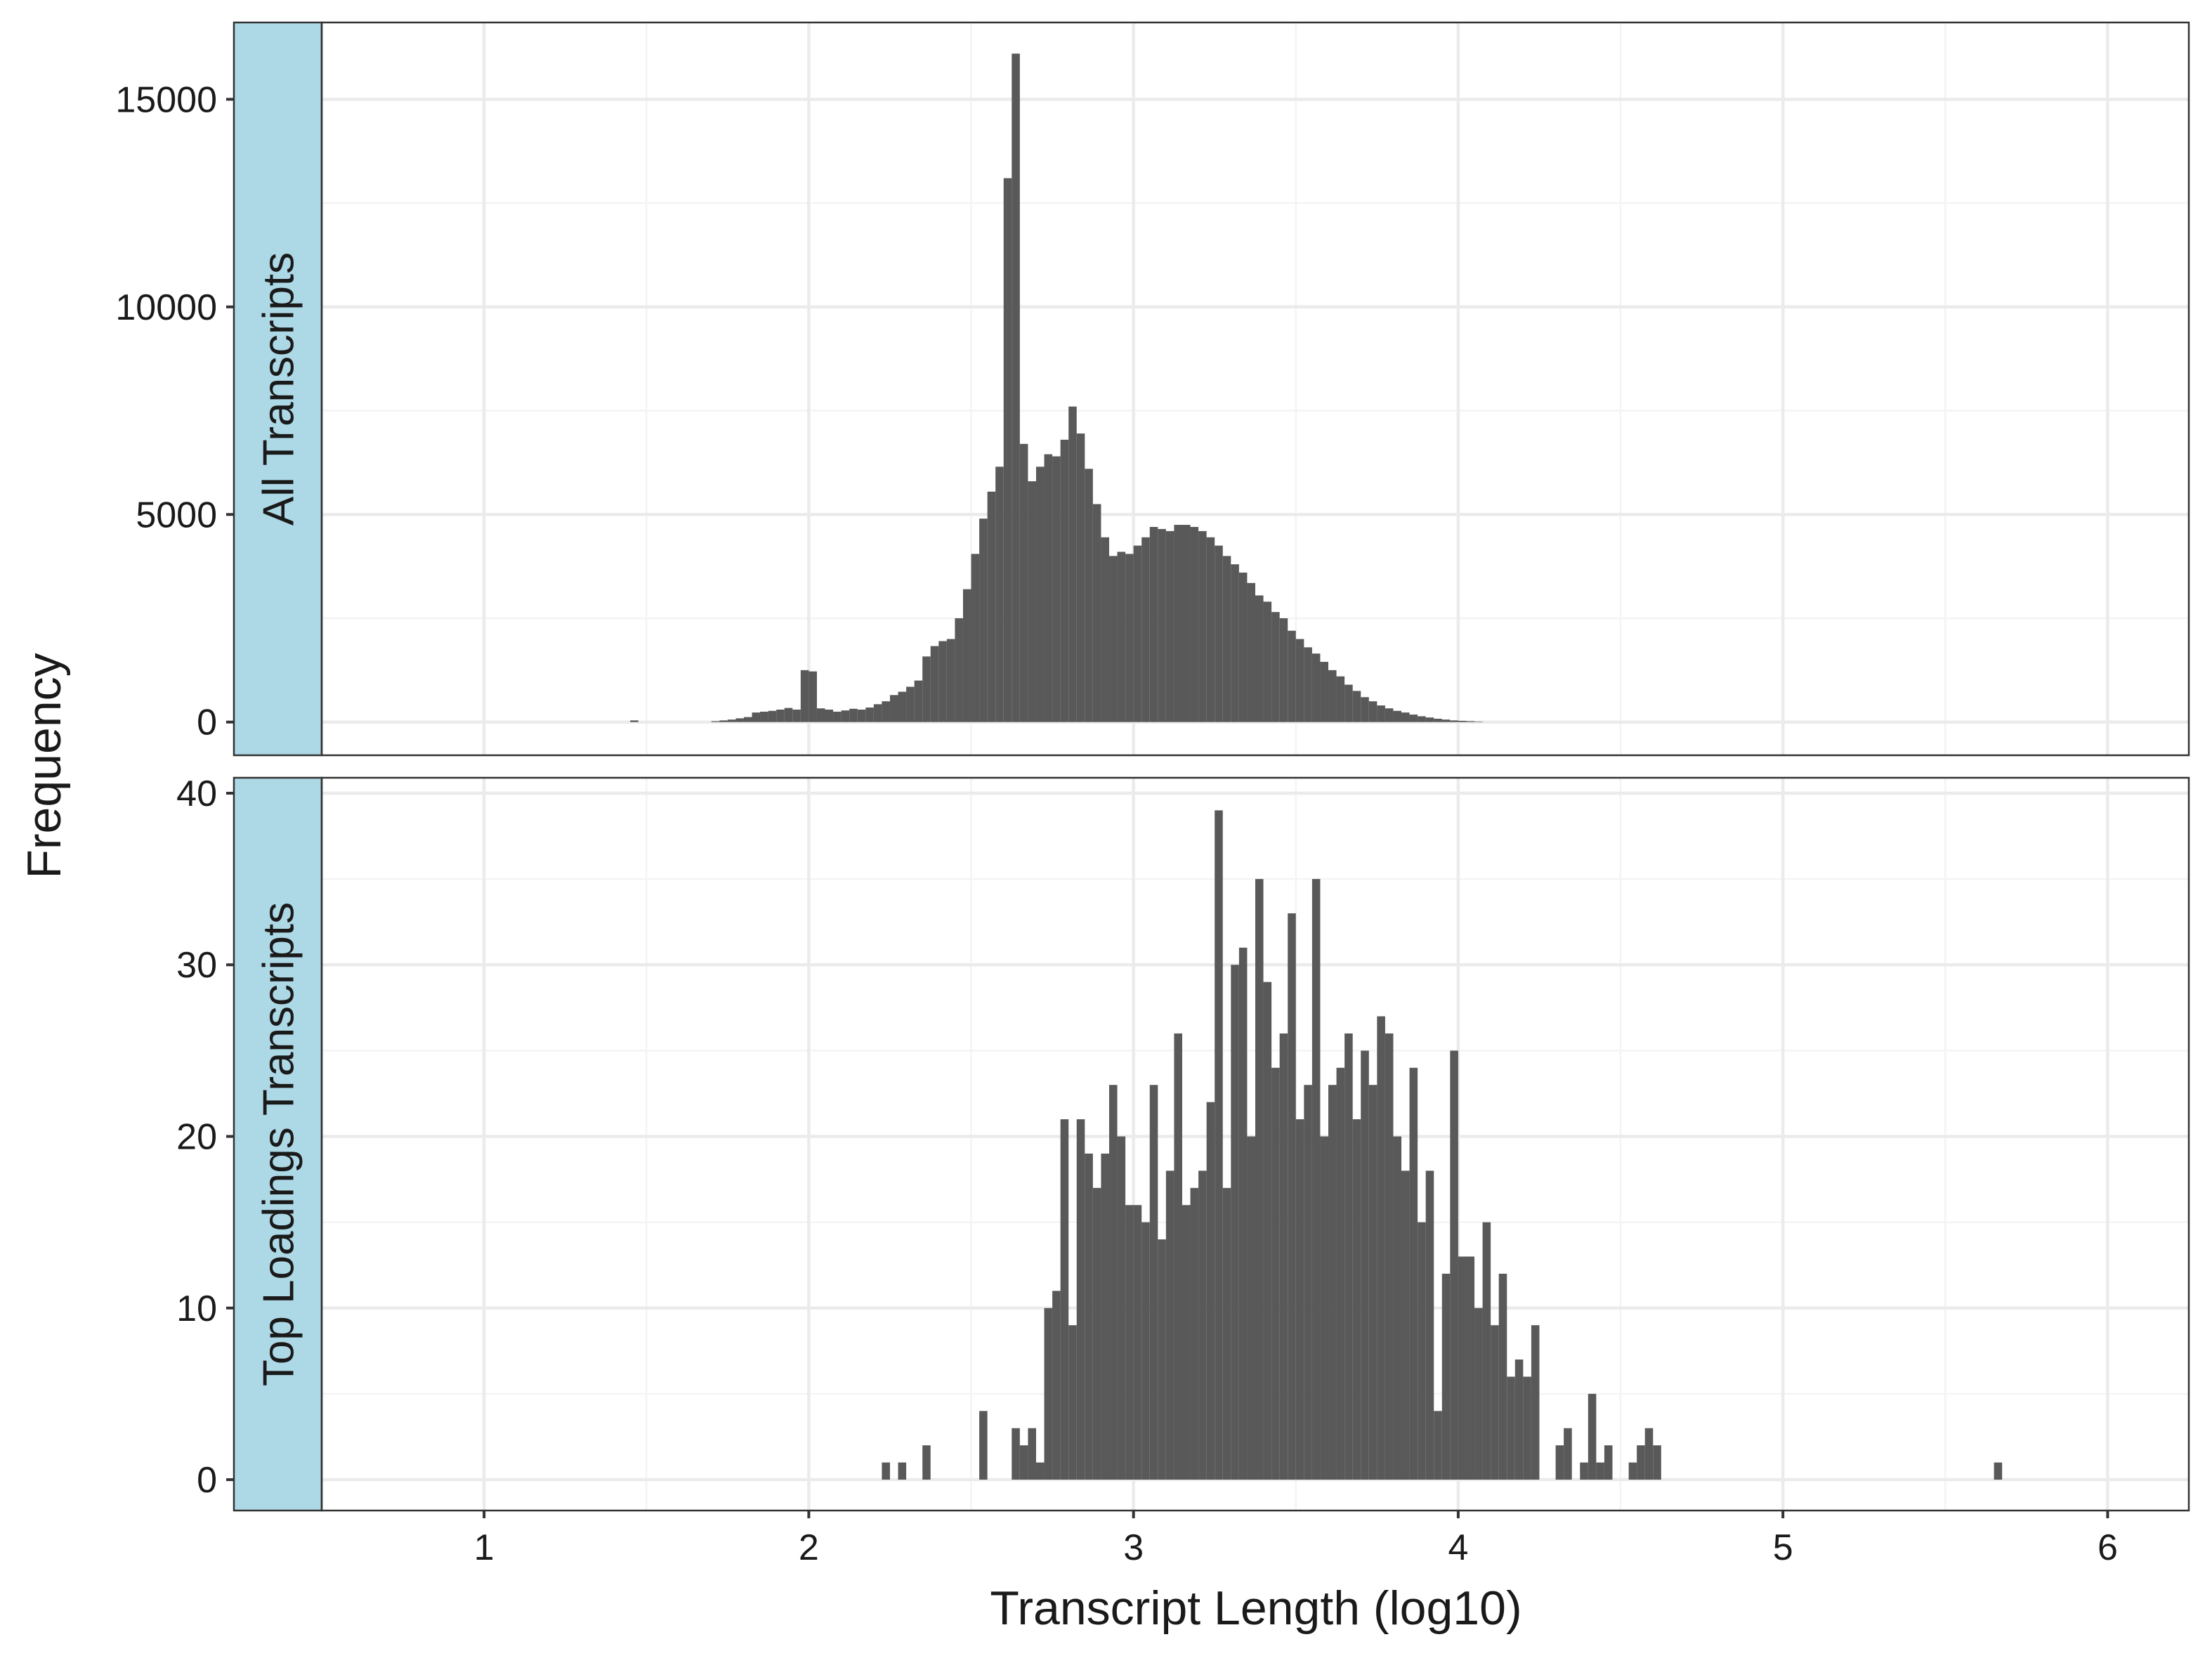 This screenshot has height=1663, width=2212. Describe the element at coordinates (166, 99) in the screenshot. I see `y-tick-label: 15000` at that location.